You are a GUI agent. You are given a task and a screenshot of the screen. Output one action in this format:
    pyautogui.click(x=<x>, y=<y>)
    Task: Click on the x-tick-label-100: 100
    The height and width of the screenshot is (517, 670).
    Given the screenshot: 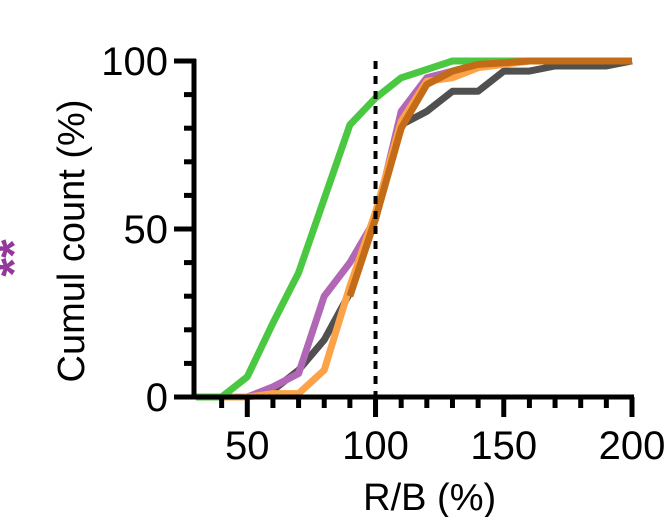 What is the action you would take?
    pyautogui.click(x=375, y=446)
    